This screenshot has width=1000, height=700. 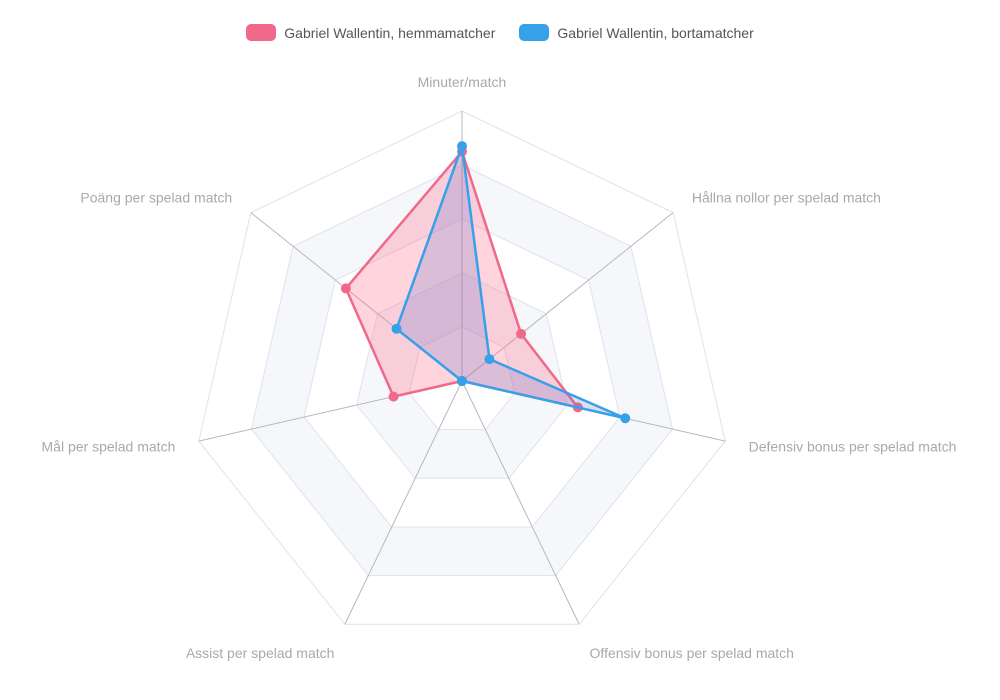 What do you see at coordinates (786, 198) in the screenshot?
I see `axis-label: Hållna nollor per spelad match` at bounding box center [786, 198].